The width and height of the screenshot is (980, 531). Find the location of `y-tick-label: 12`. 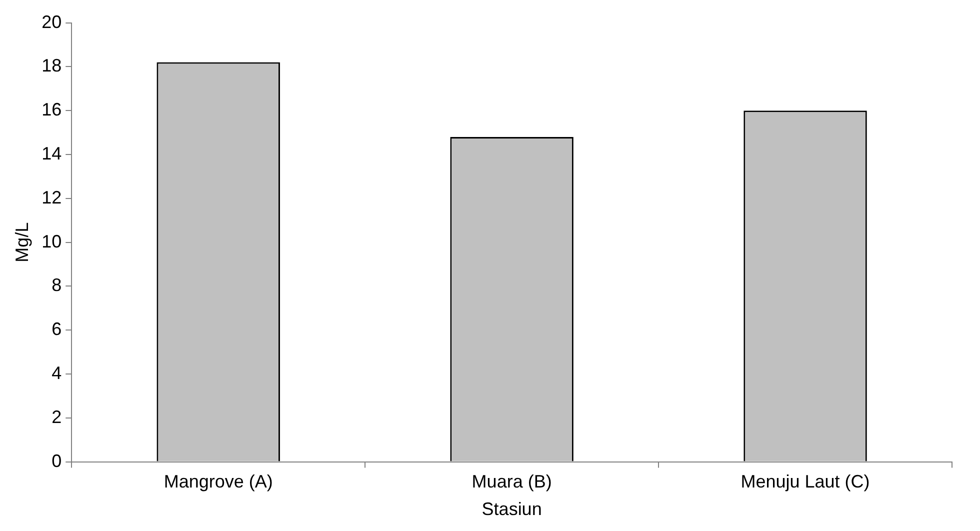

y-tick-label: 12 is located at coordinates (52, 197).